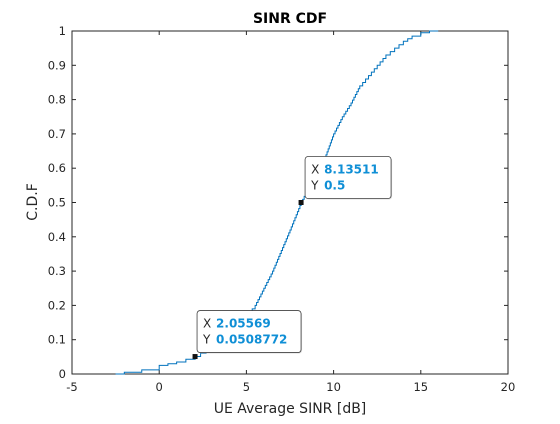 Image resolution: width=560 pixels, height=424 pixels. What do you see at coordinates (420, 387) in the screenshot?
I see `x-tick-label: 15` at bounding box center [420, 387].